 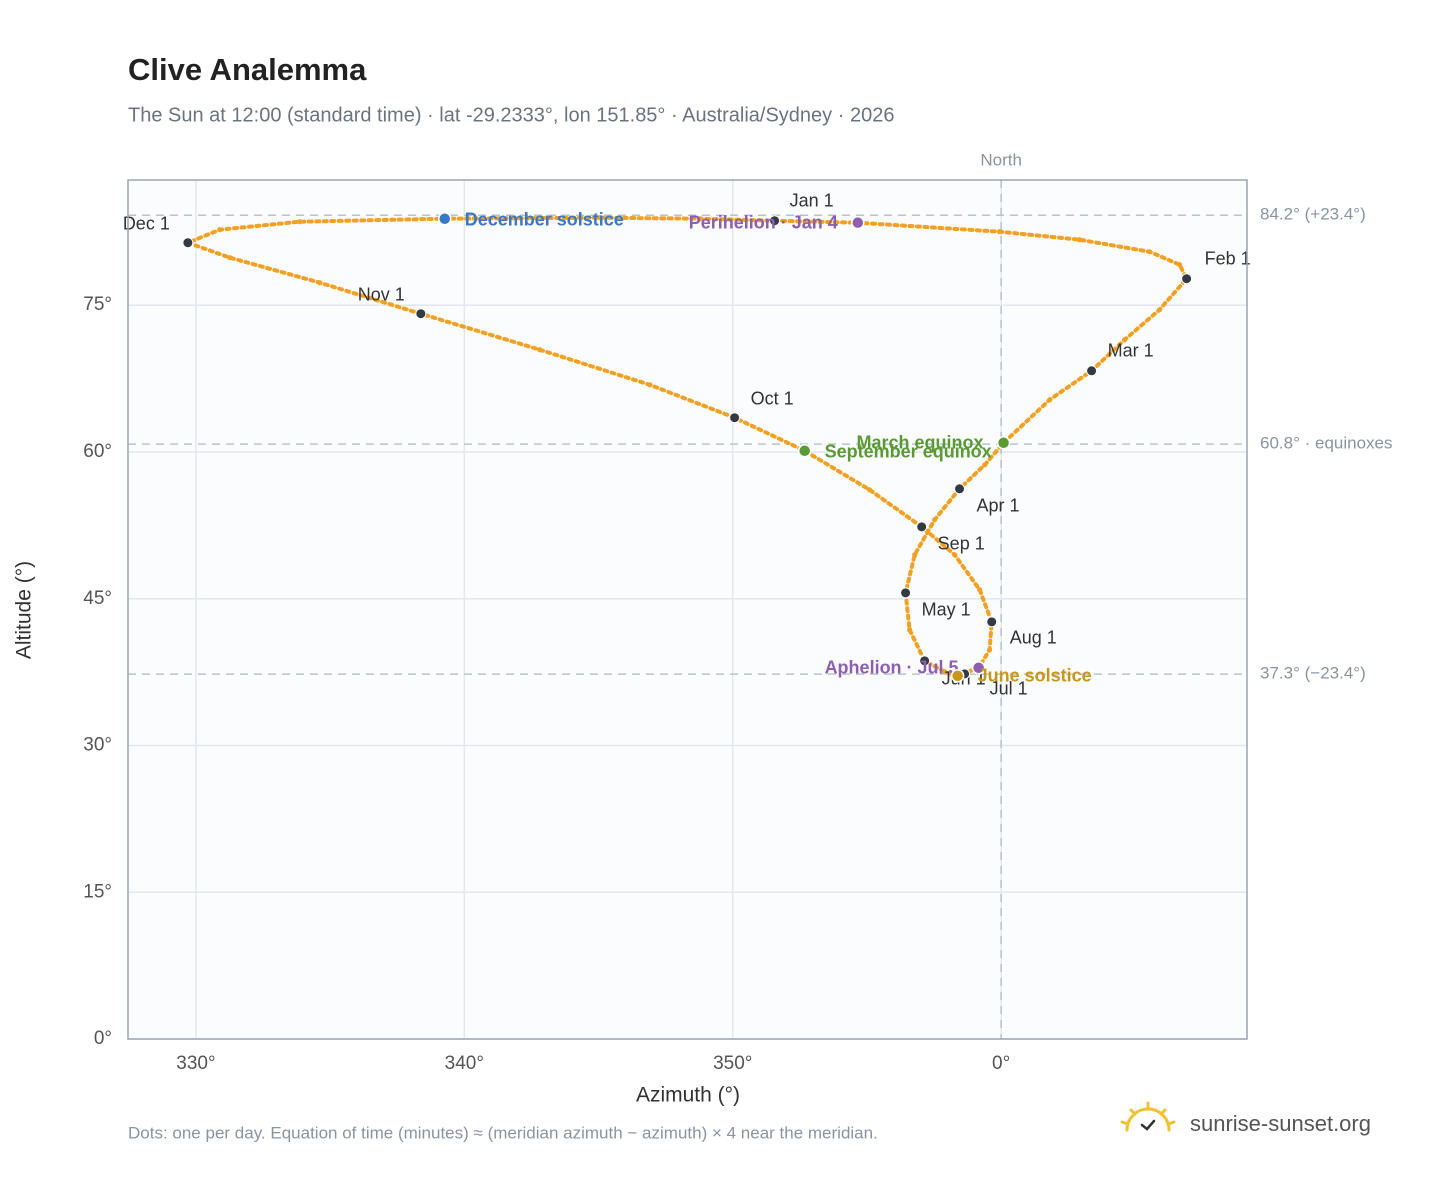 What do you see at coordinates (97, 598) in the screenshot?
I see `y-tick-label: 45°` at bounding box center [97, 598].